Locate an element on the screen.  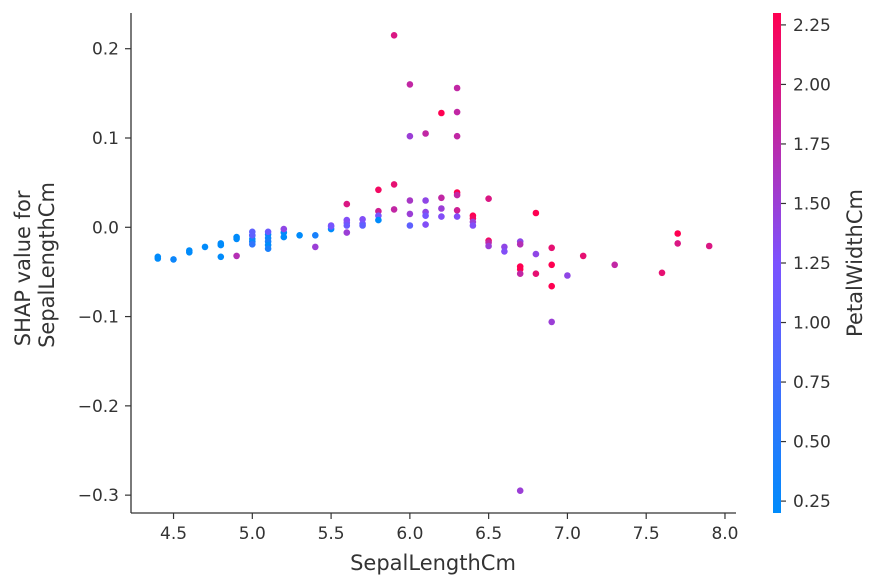
y-axis-ticks: 0.2 0.1 0.0 −0.1 −0.2 −0.3 is located at coordinates (104, 273).